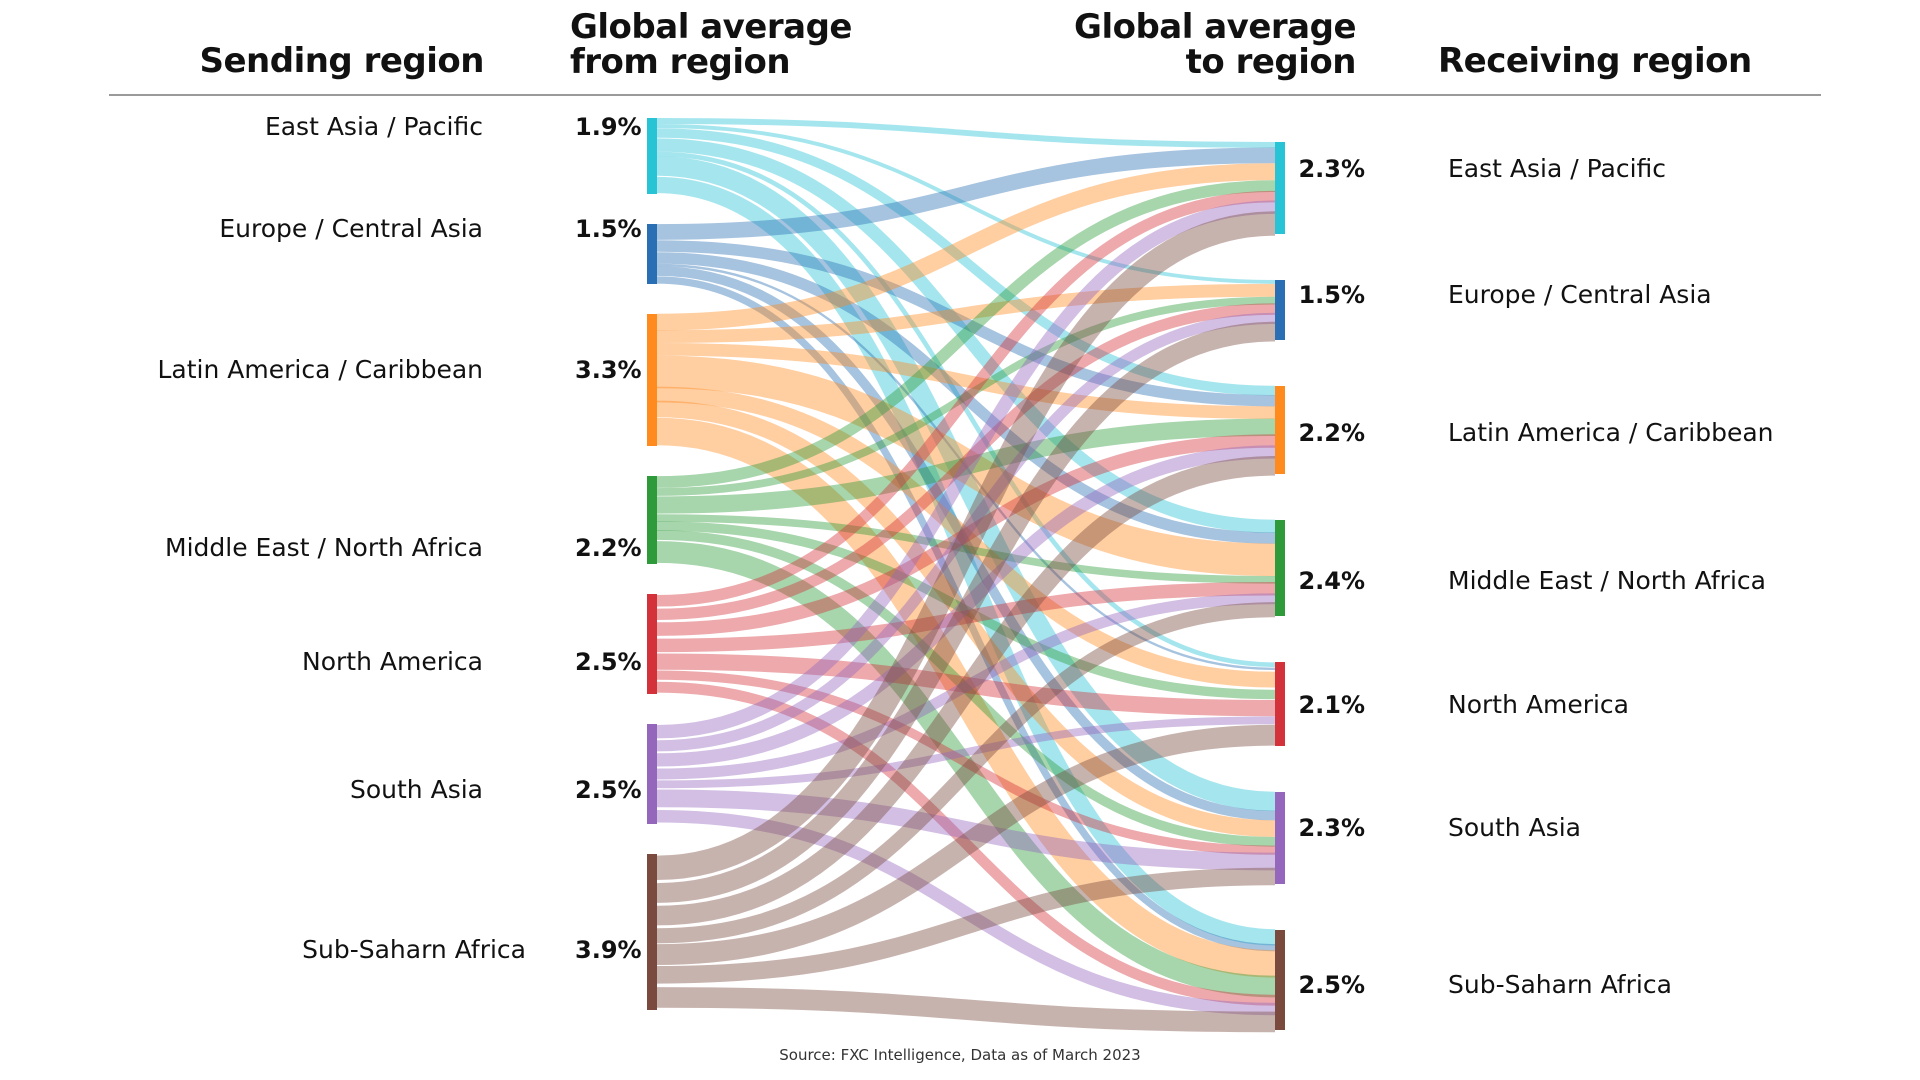  What do you see at coordinates (966, 313) in the screenshot?
I see `link-latin-america-caribbean-to-europe-central-asia` at bounding box center [966, 313].